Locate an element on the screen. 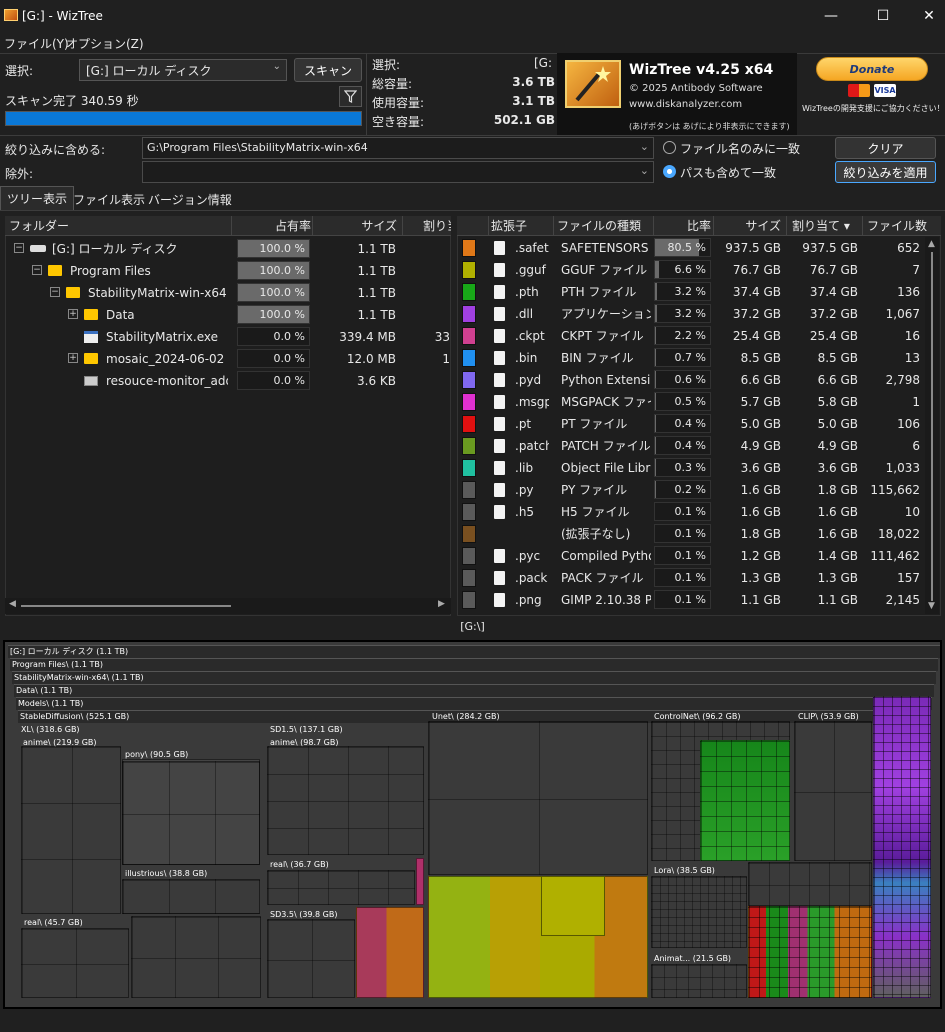 This screenshot has height=1032, width=945. maximize-button: ☐ is located at coordinates (883, 16).